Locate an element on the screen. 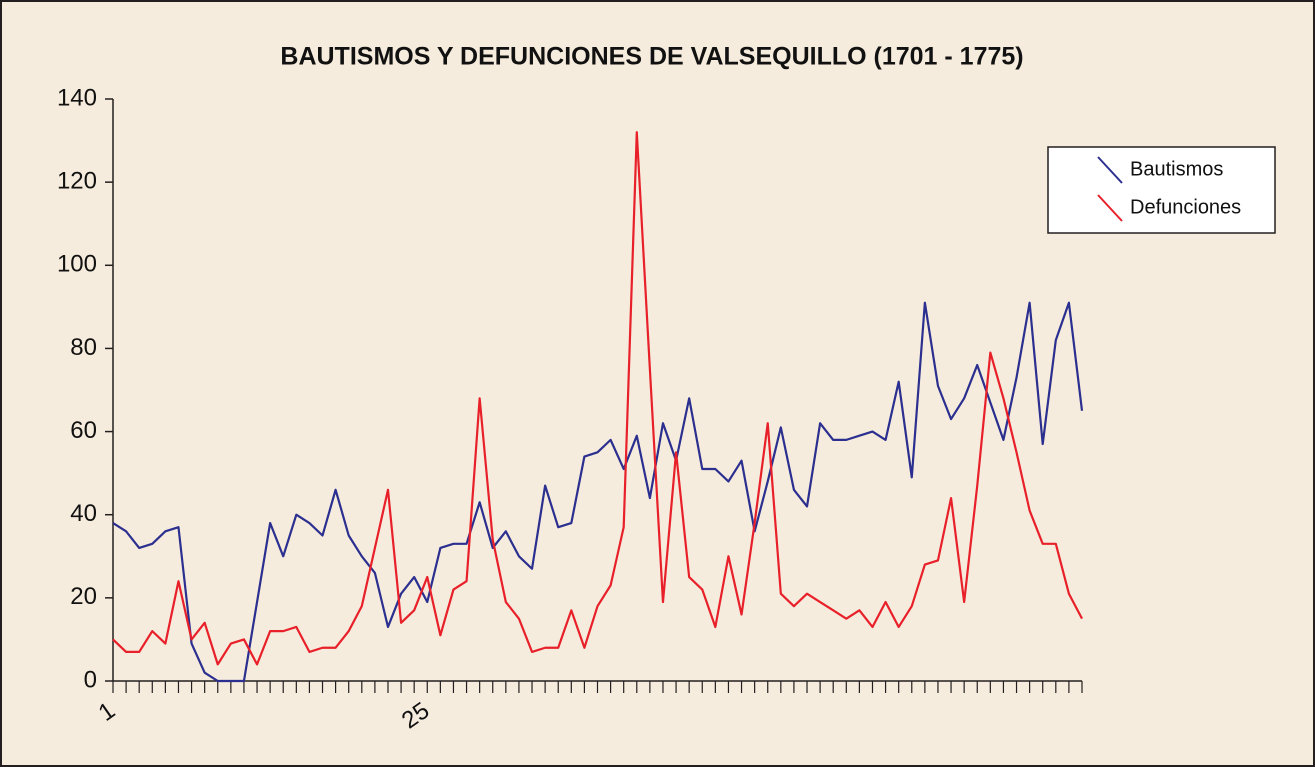 This screenshot has width=1315, height=767. y-tick-label: 140 is located at coordinates (77, 97).